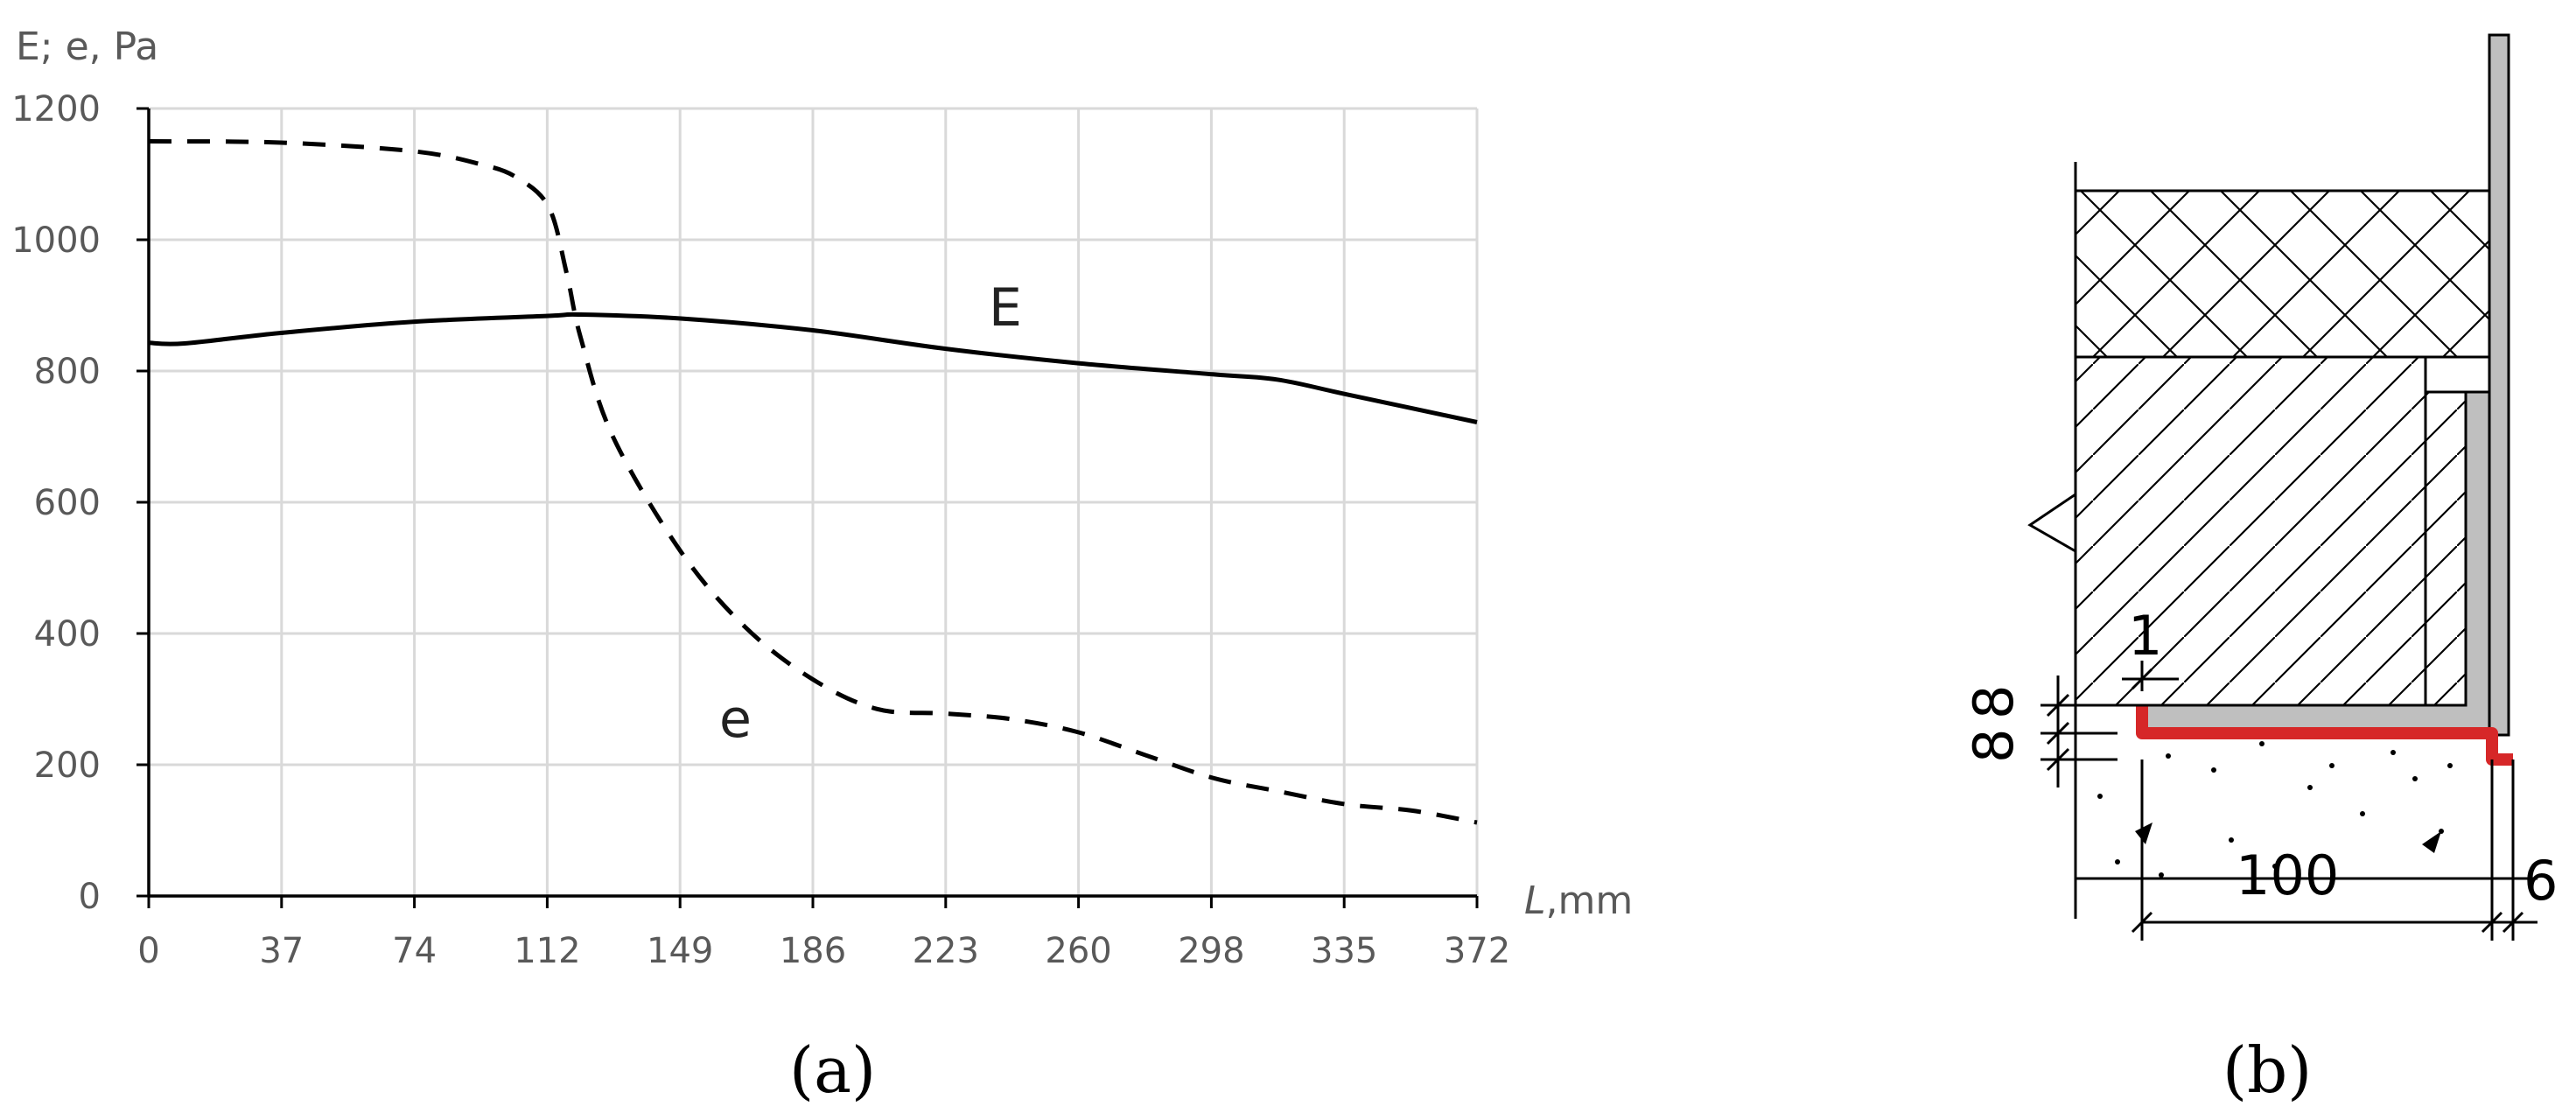 Image resolution: width=2576 pixels, height=1120 pixels. I want to click on y-axis-title: E; e, Pa, so click(87, 46).